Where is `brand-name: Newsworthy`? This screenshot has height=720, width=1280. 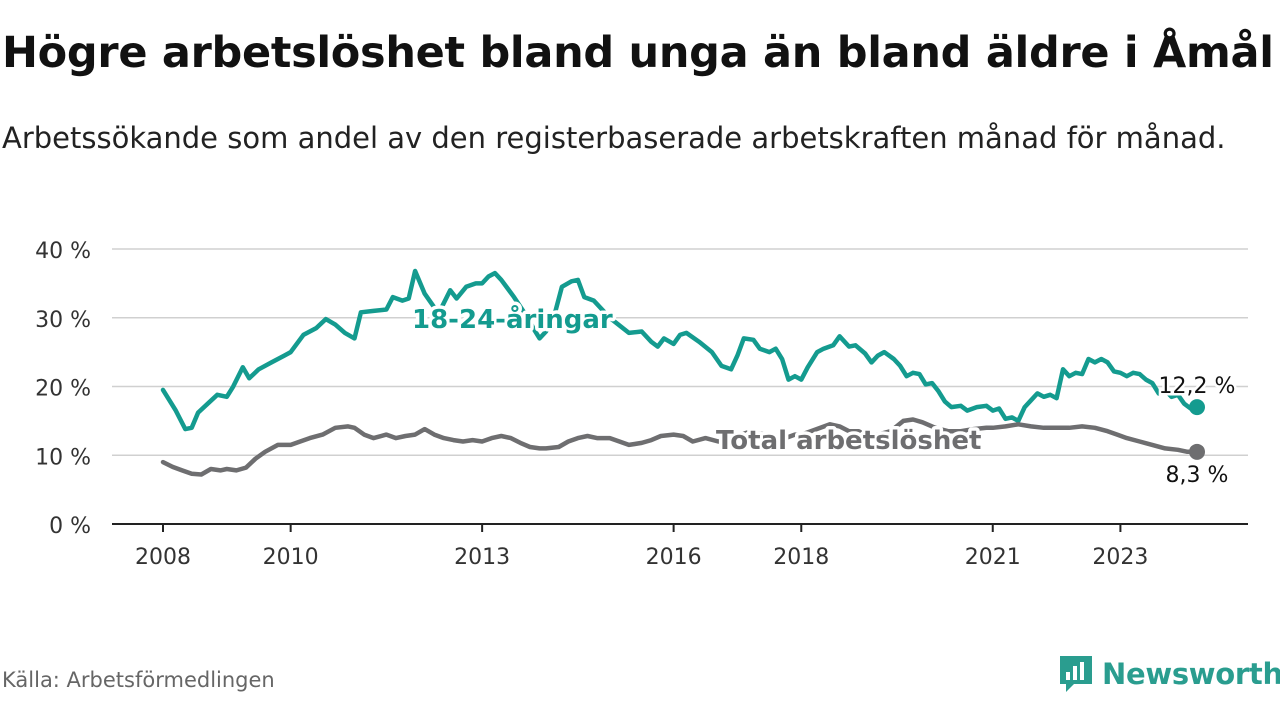 brand-name: Newsworthy is located at coordinates (1191, 674).